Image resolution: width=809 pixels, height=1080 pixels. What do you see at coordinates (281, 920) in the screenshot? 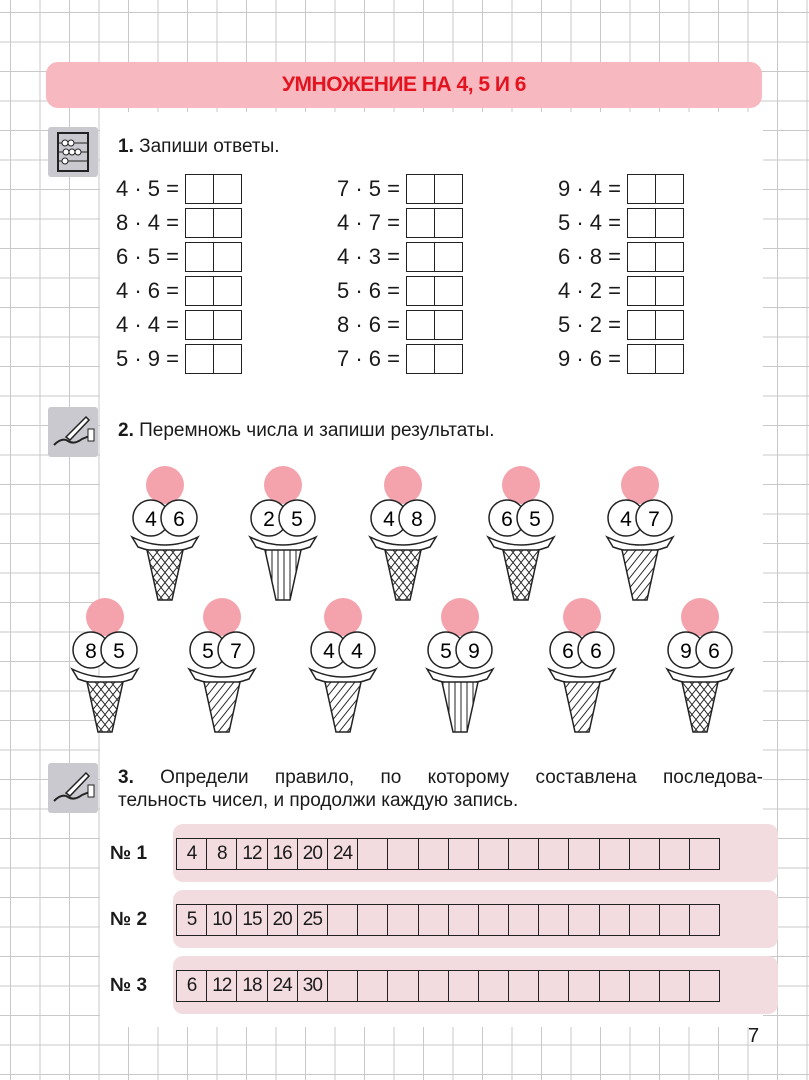
I see `sequence-cell: 20` at bounding box center [281, 920].